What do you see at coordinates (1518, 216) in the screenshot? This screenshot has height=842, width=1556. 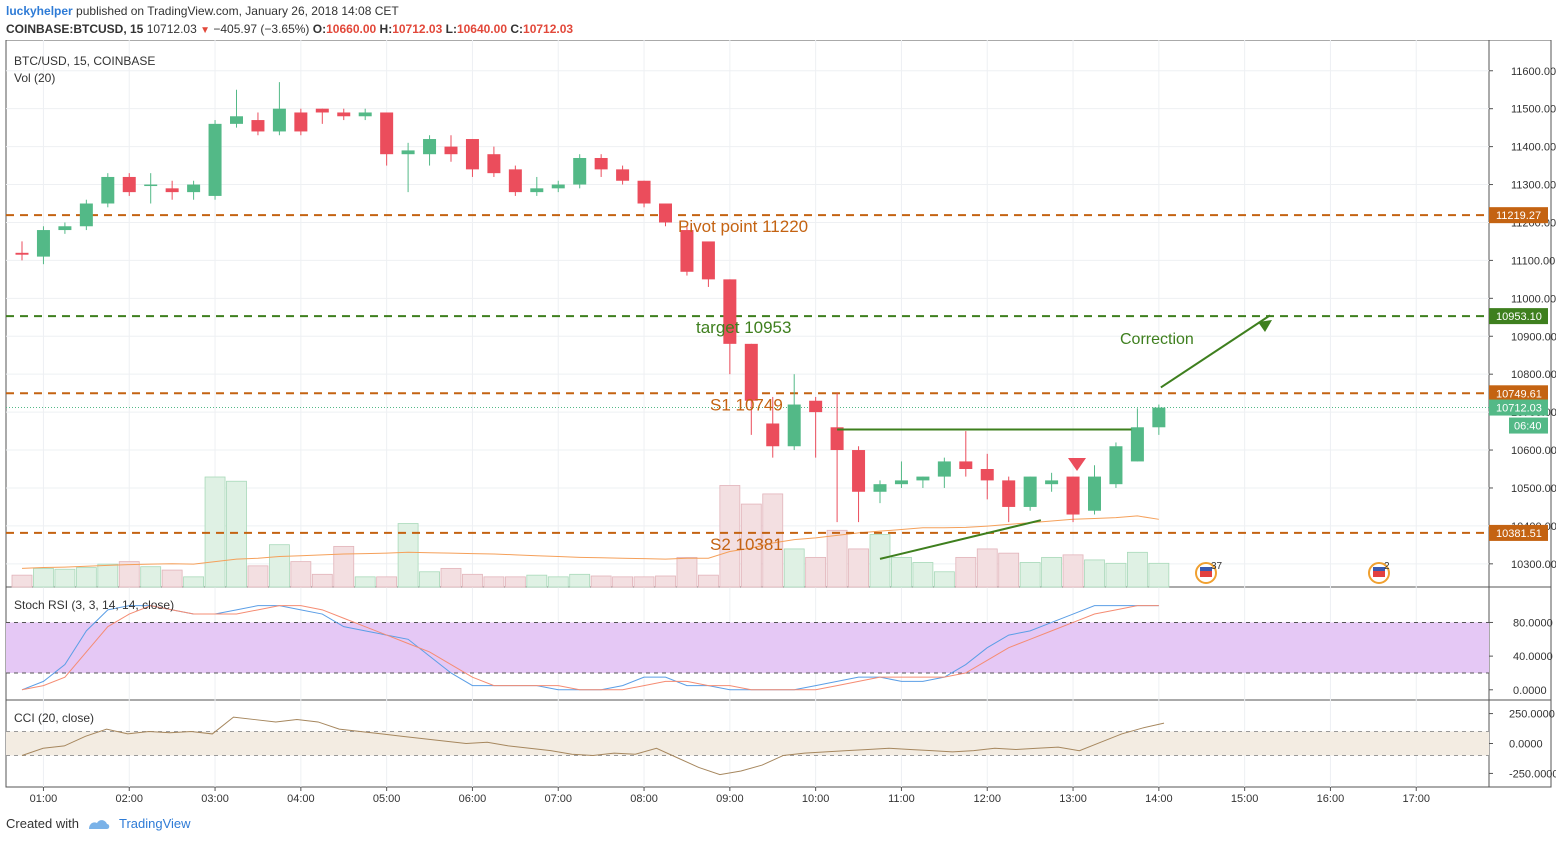 I see `level-tag-label: 11219.27` at bounding box center [1518, 216].